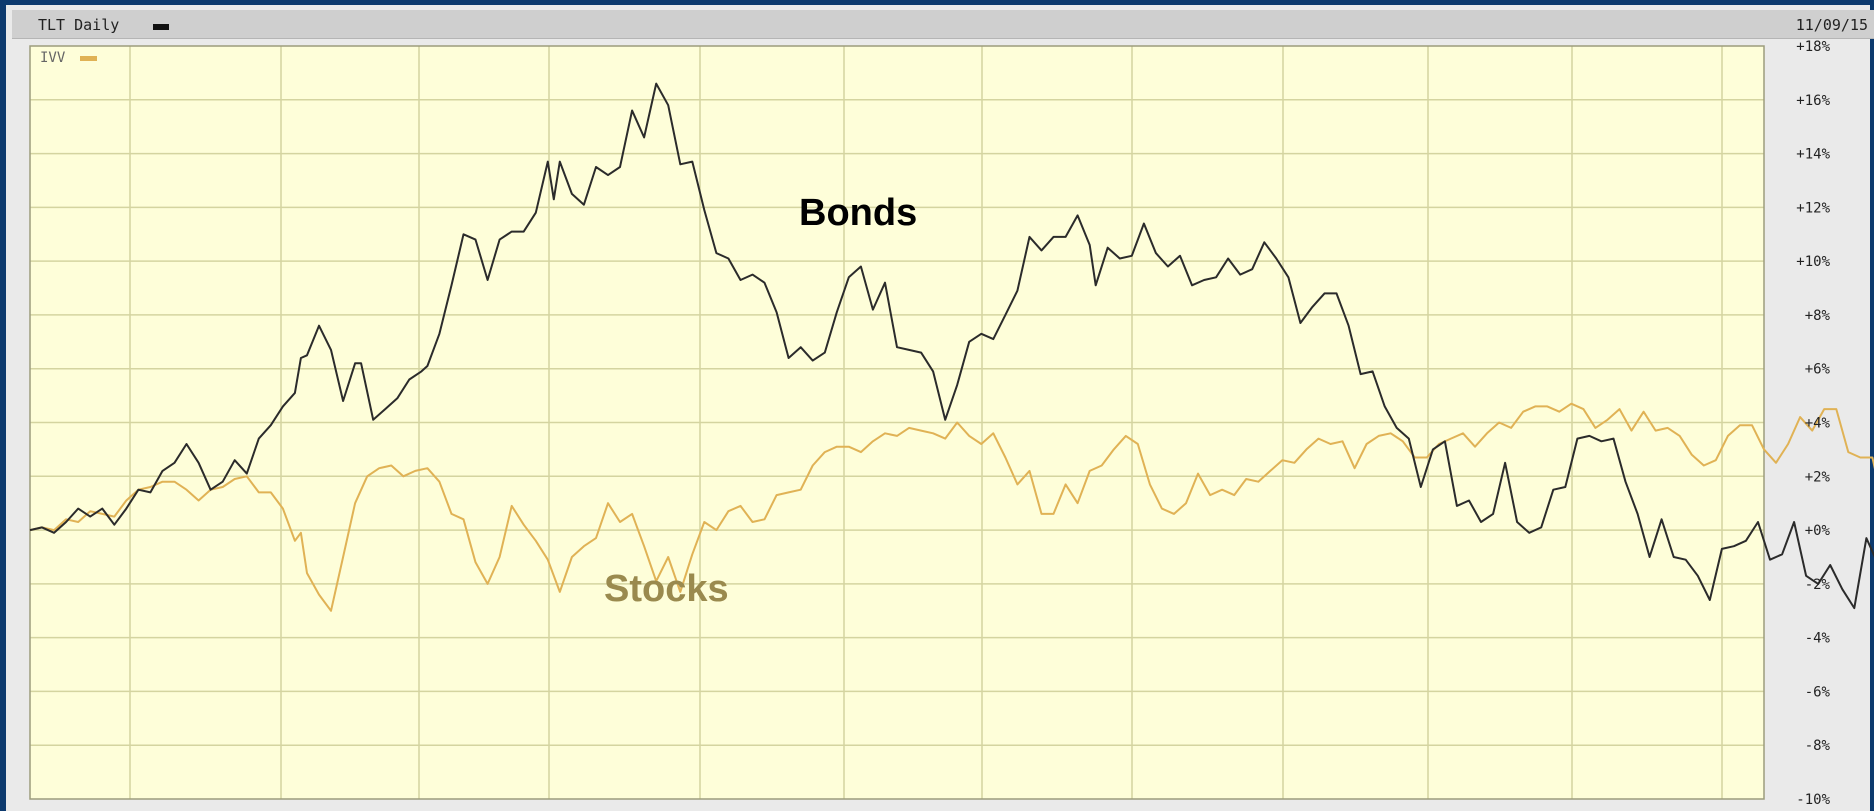  Describe the element at coordinates (1818, 477) in the screenshot. I see `y-tick-label: +2%` at that location.